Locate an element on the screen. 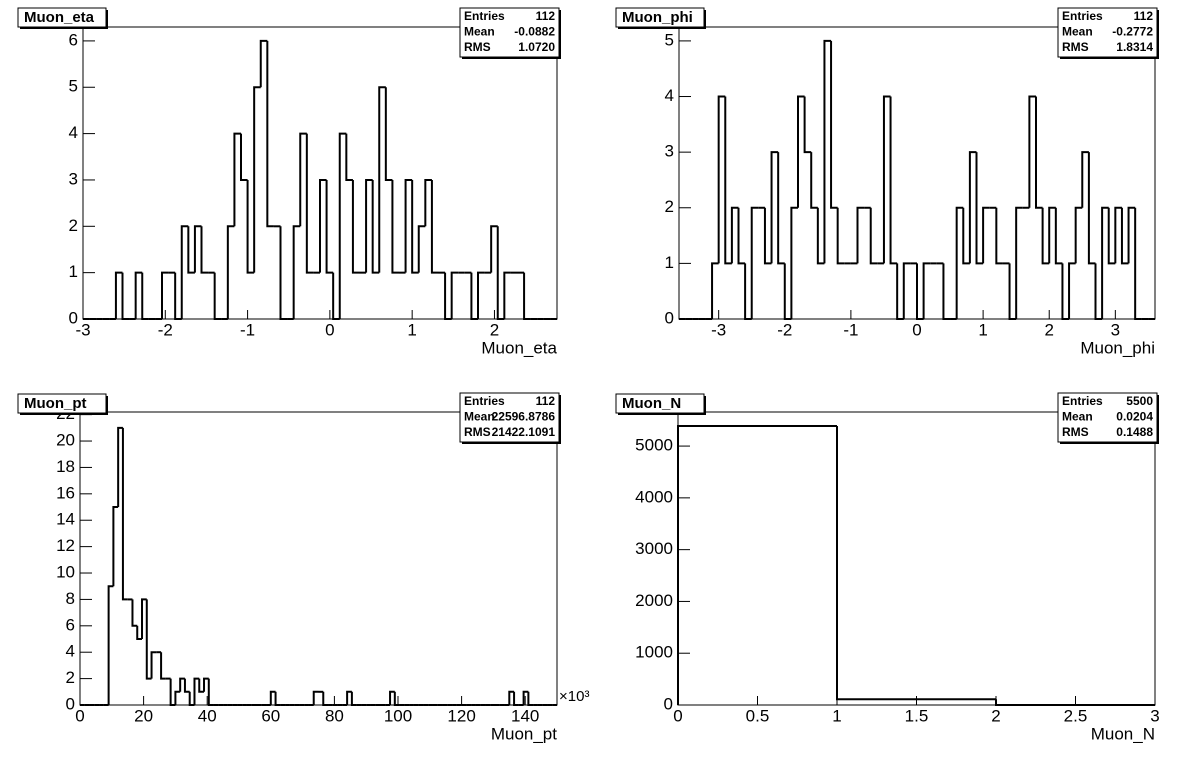  y-tick-label: 0 is located at coordinates (669, 317).